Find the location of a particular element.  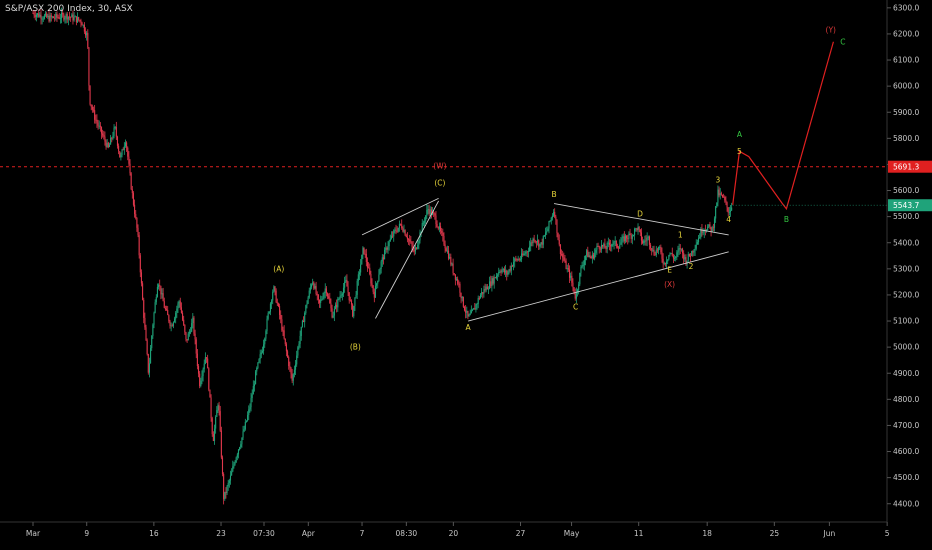

wave-label: (W) is located at coordinates (439, 165).